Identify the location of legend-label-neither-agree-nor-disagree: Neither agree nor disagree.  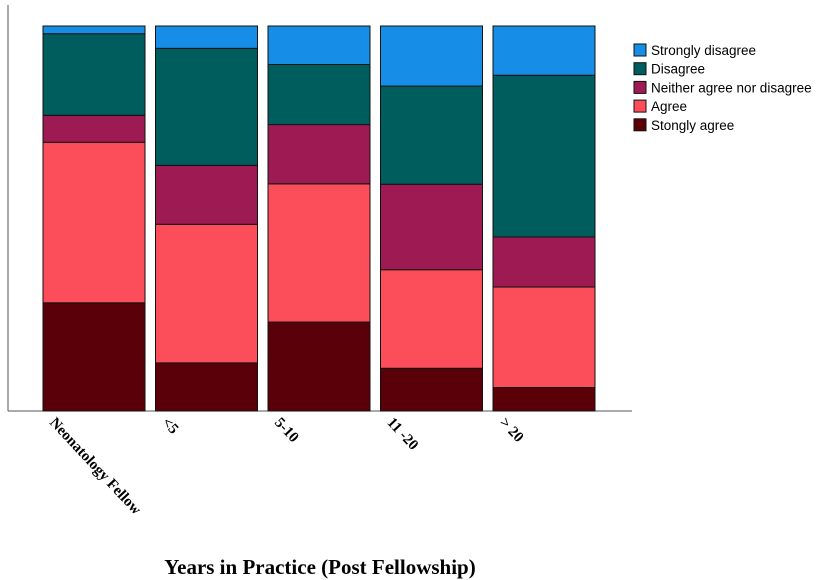
(731, 87).